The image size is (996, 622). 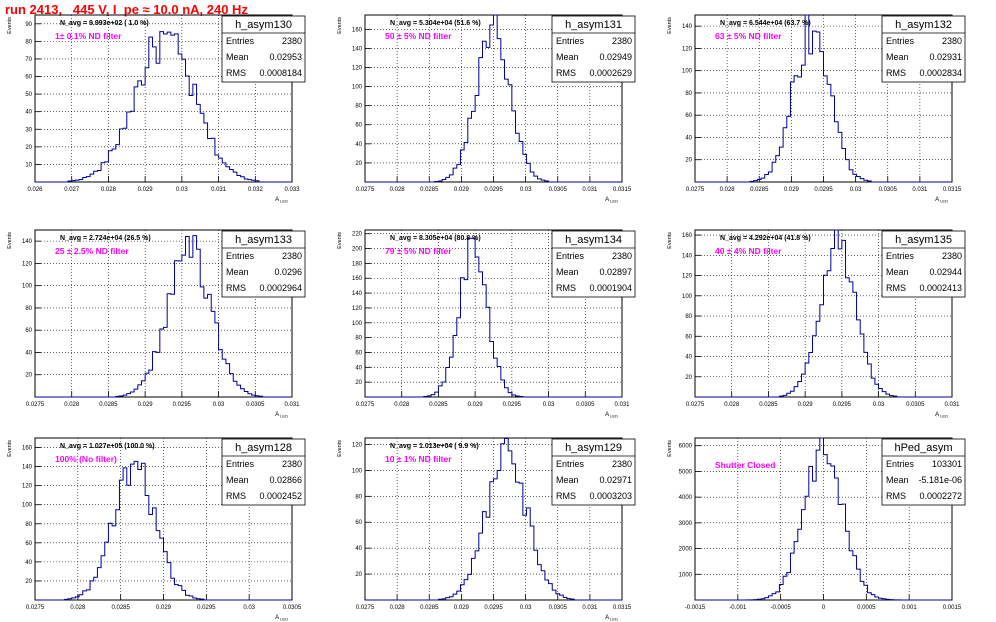 I want to click on navg-label: N_avg = 4.292e+04 (41.8 %), so click(x=765, y=238).